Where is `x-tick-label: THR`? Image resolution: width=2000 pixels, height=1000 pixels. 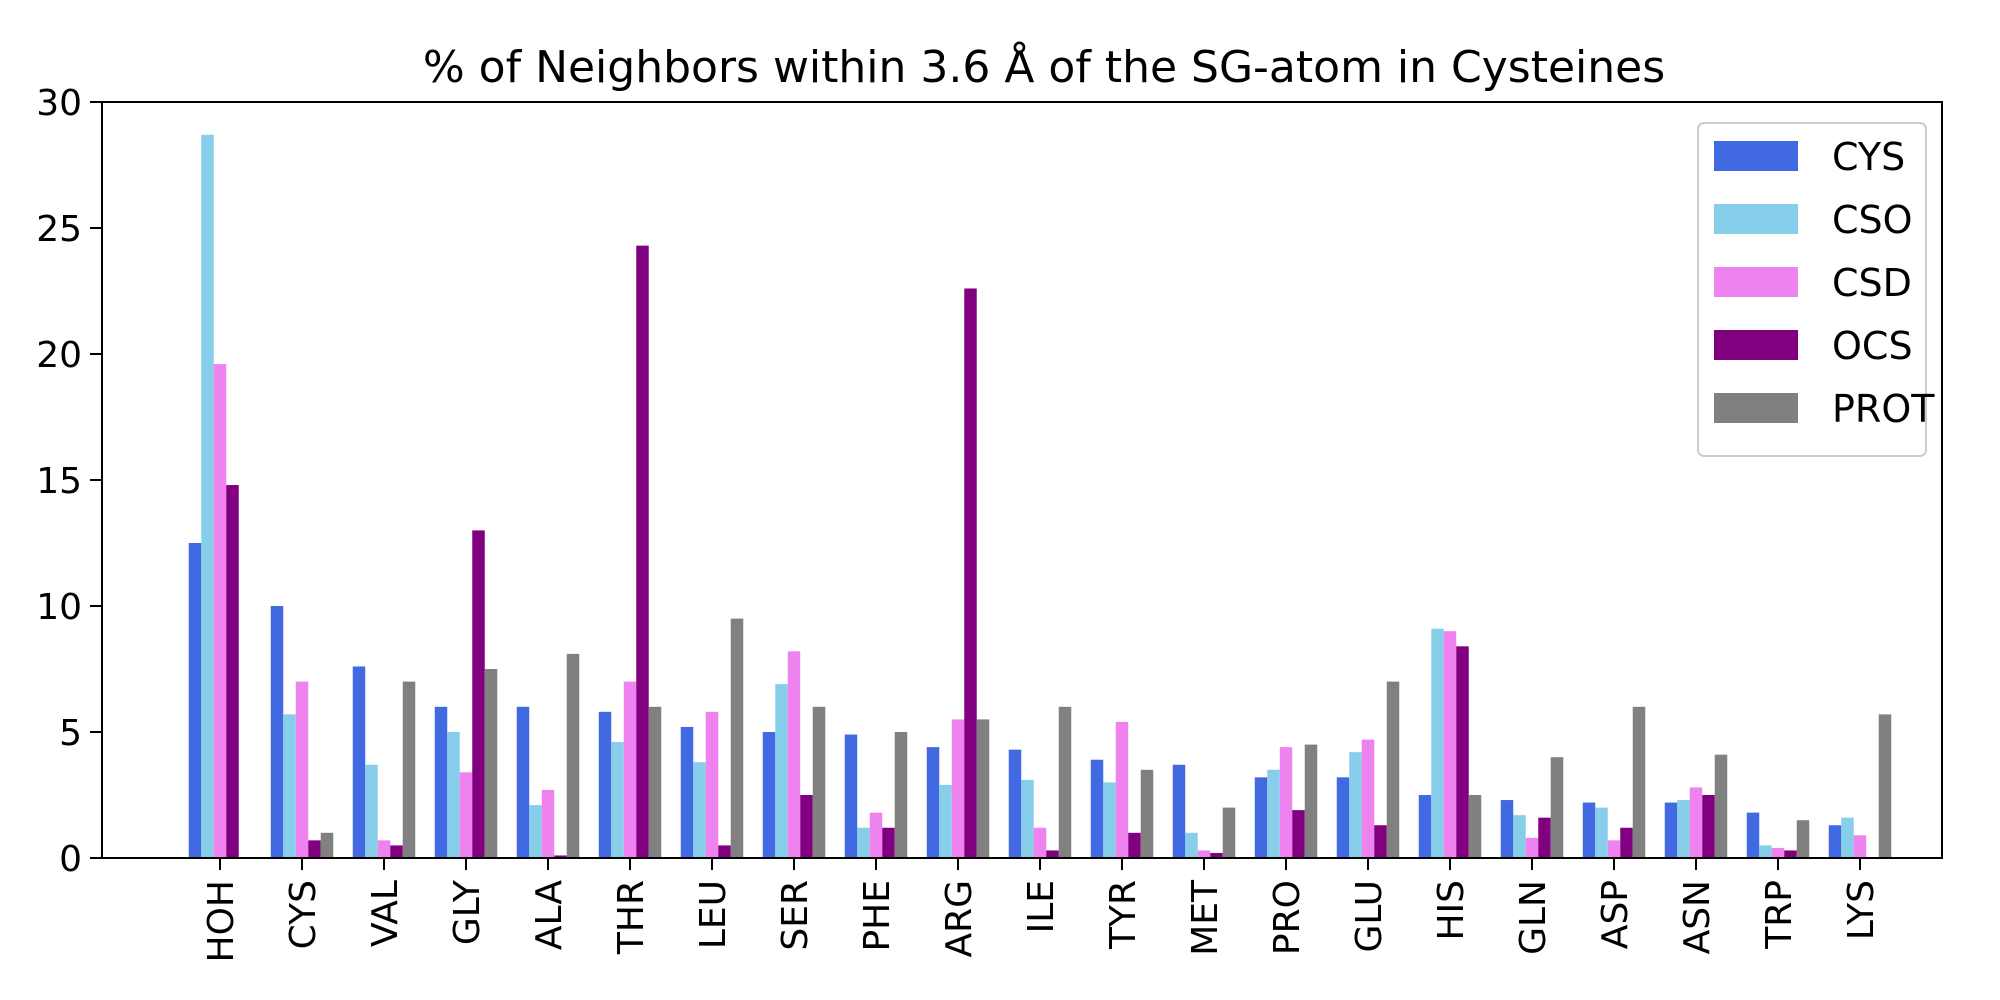
x-tick-label: THR is located at coordinates (631, 917).